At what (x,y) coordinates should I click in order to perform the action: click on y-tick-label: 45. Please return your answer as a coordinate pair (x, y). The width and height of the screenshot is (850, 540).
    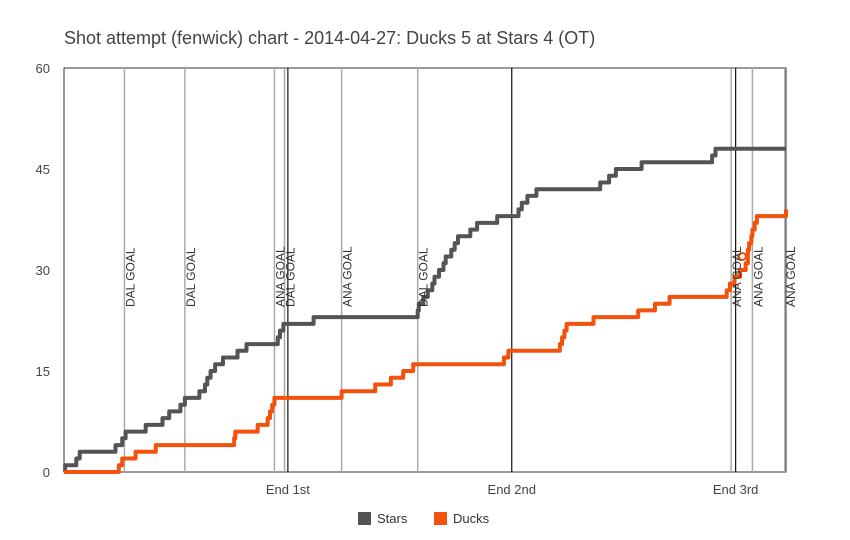
    Looking at the image, I should click on (43, 169).